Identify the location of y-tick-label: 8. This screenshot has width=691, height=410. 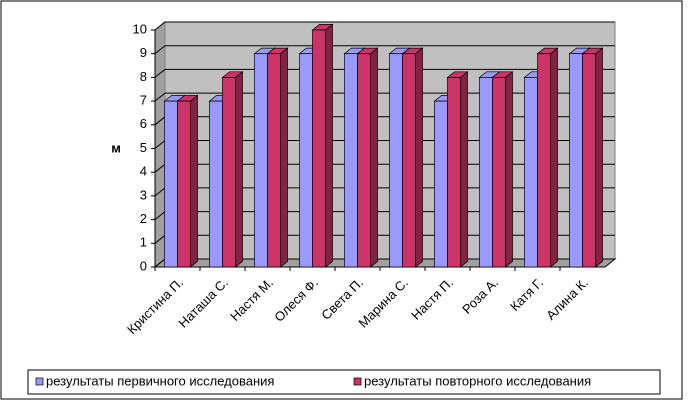
(143, 76).